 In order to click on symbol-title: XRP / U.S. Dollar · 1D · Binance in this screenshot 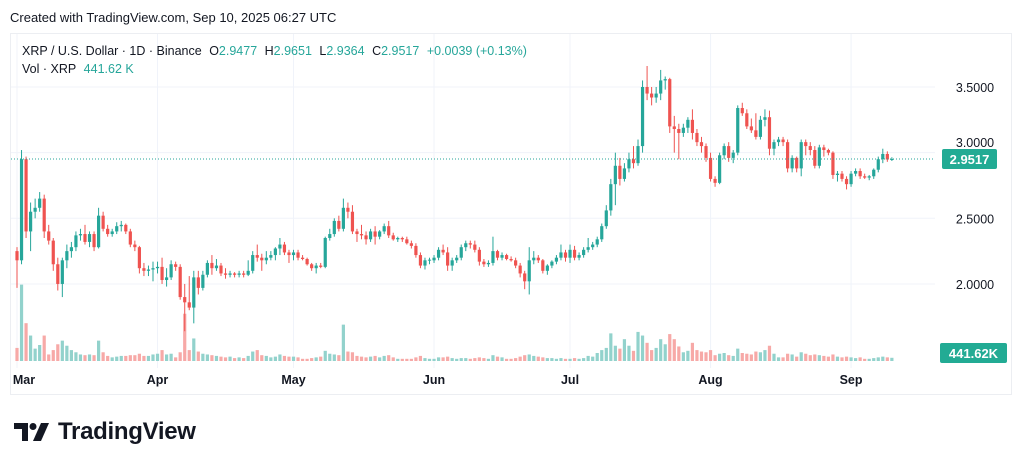, I will do `click(112, 51)`.